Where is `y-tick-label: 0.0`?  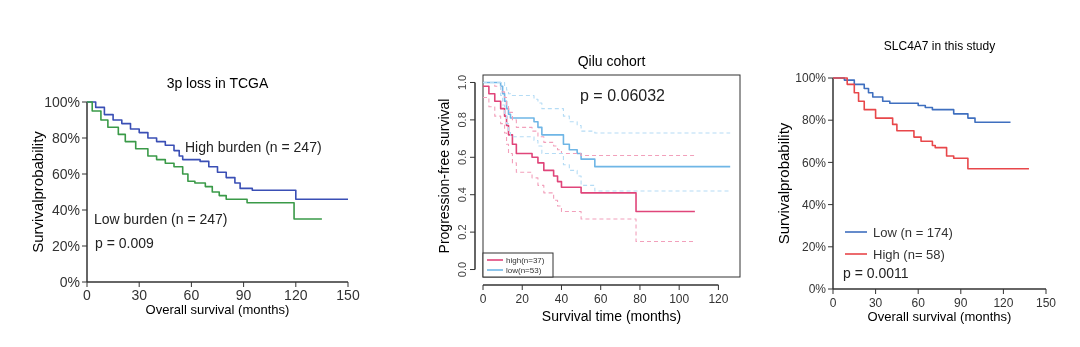 y-tick-label: 0.0 is located at coordinates (462, 269).